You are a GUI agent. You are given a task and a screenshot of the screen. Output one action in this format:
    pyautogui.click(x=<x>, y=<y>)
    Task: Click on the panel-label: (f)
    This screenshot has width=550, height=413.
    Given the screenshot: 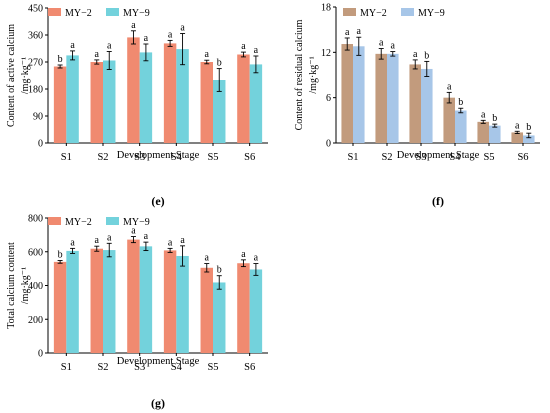 What is the action you would take?
    pyautogui.click(x=438, y=201)
    